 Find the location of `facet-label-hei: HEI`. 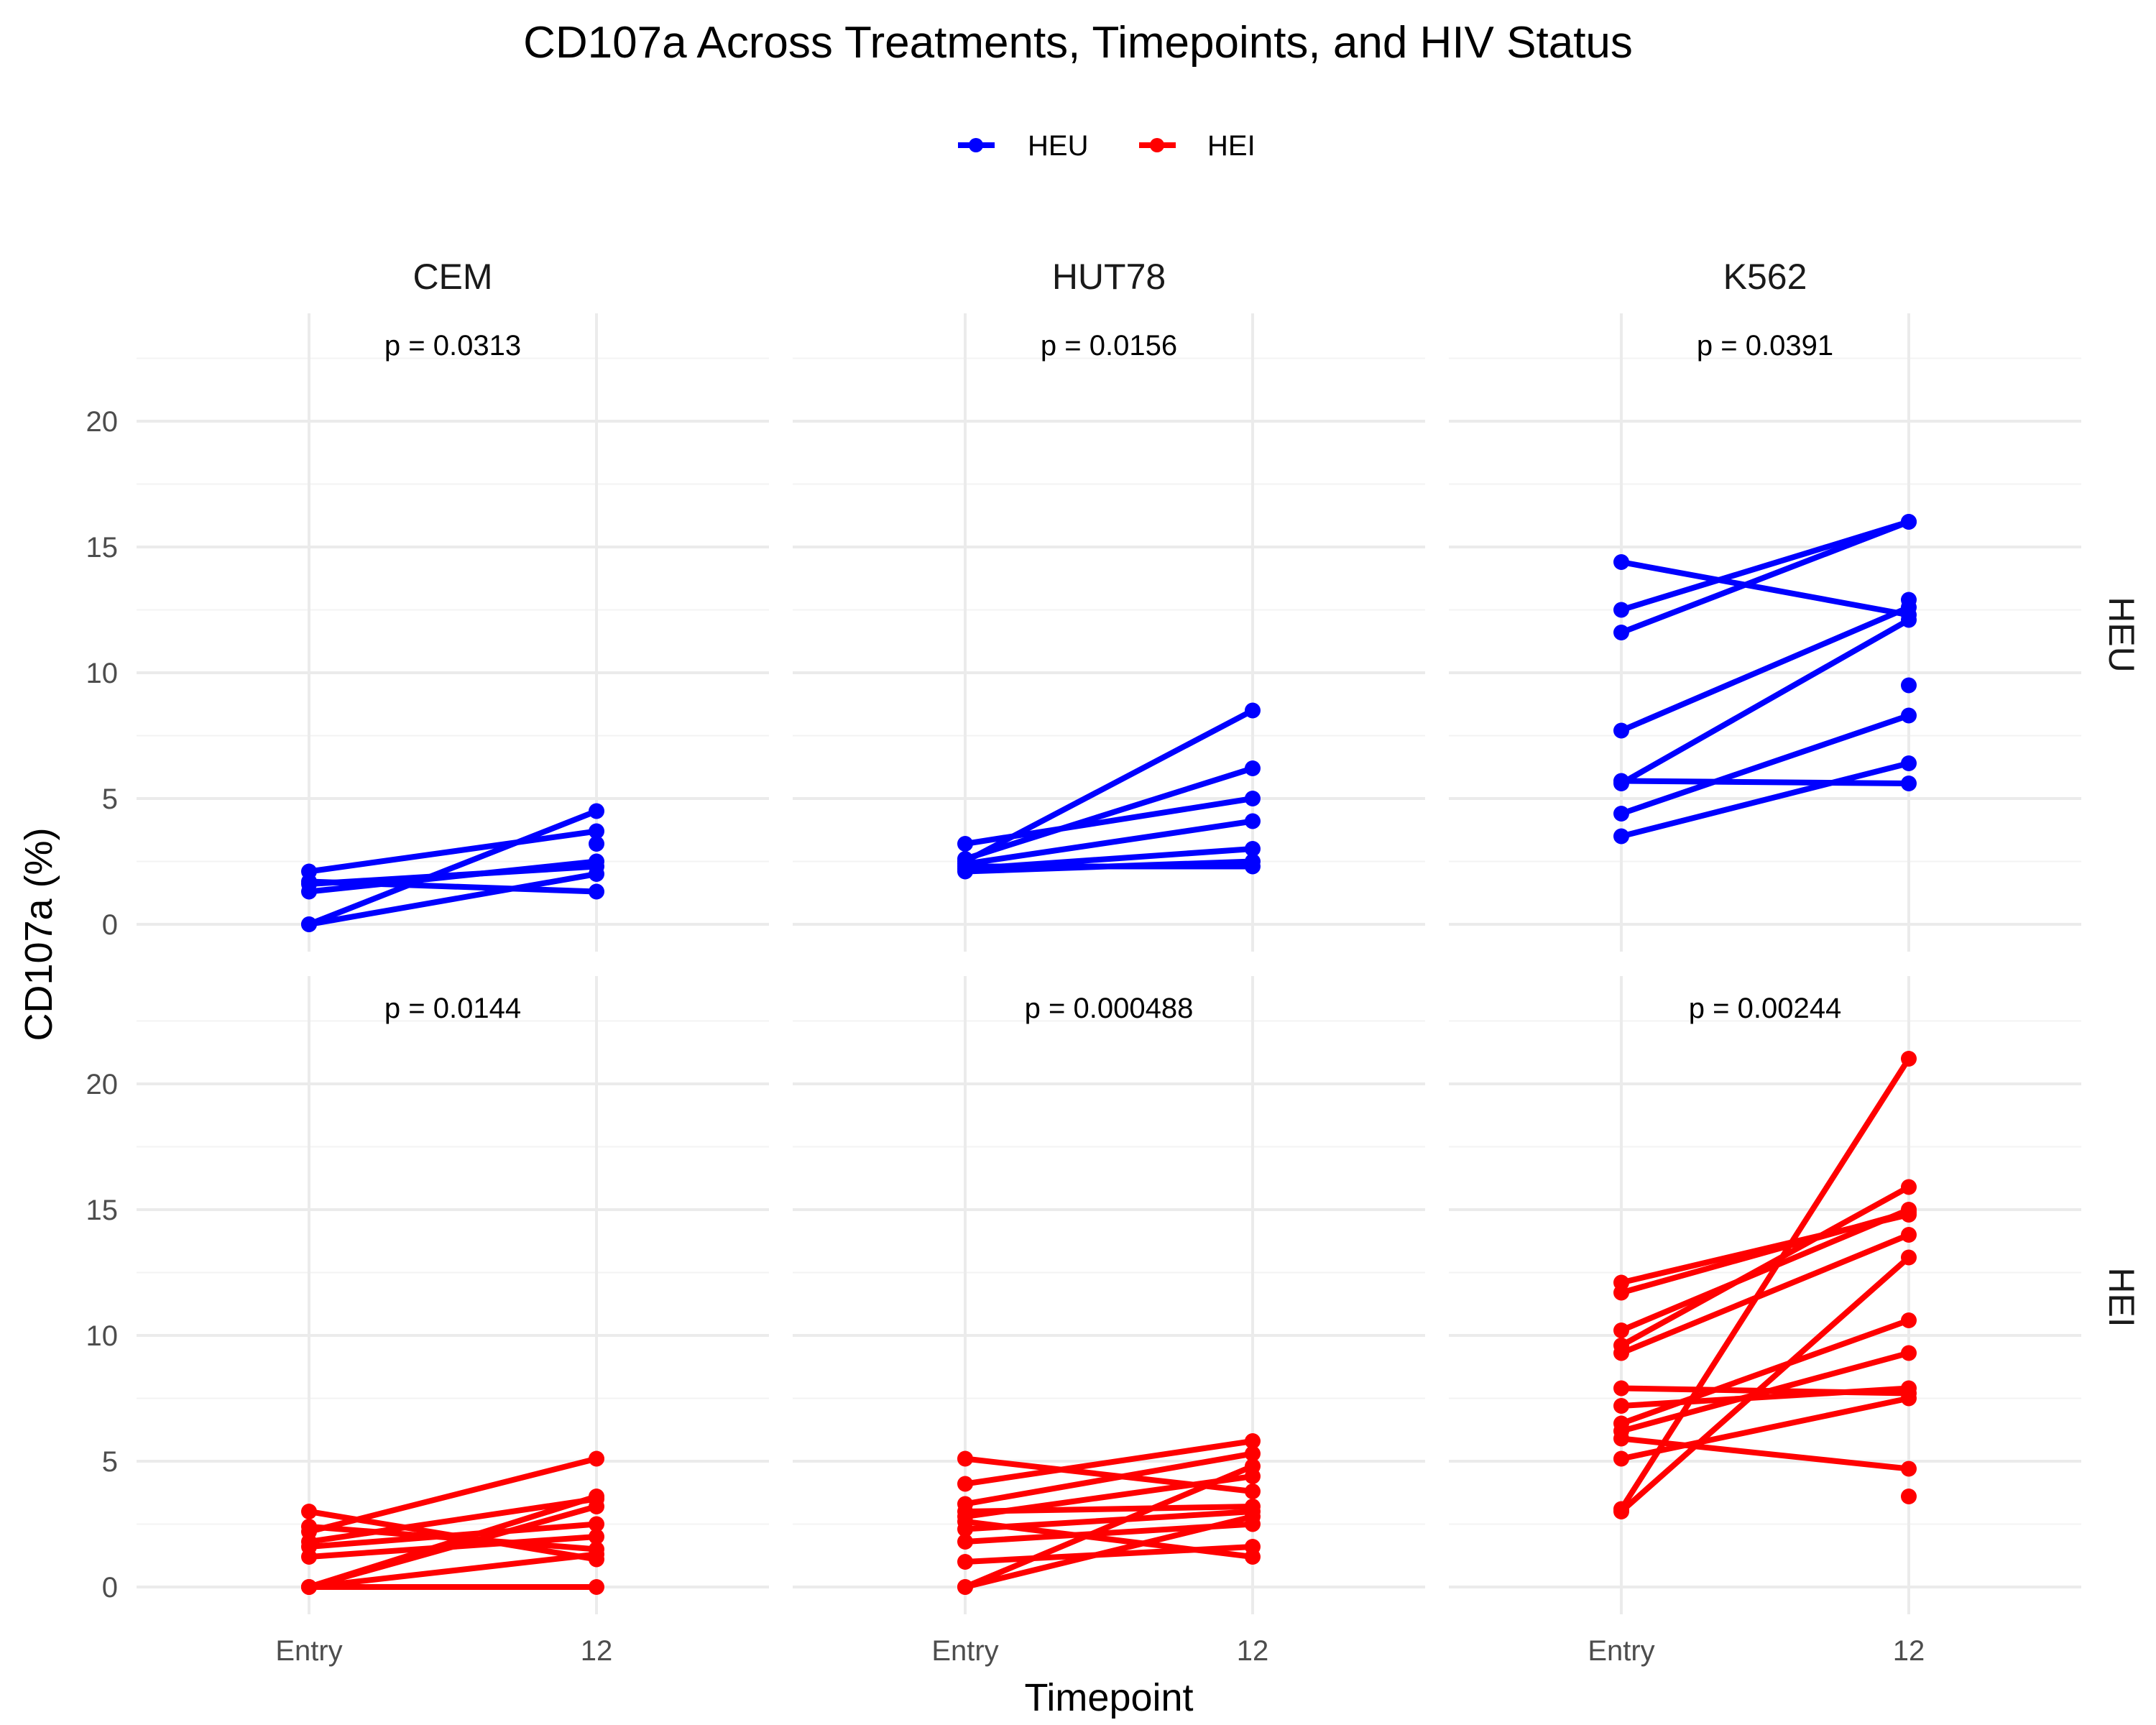

facet-label-hei: HEI is located at coordinates (2122, 1297).